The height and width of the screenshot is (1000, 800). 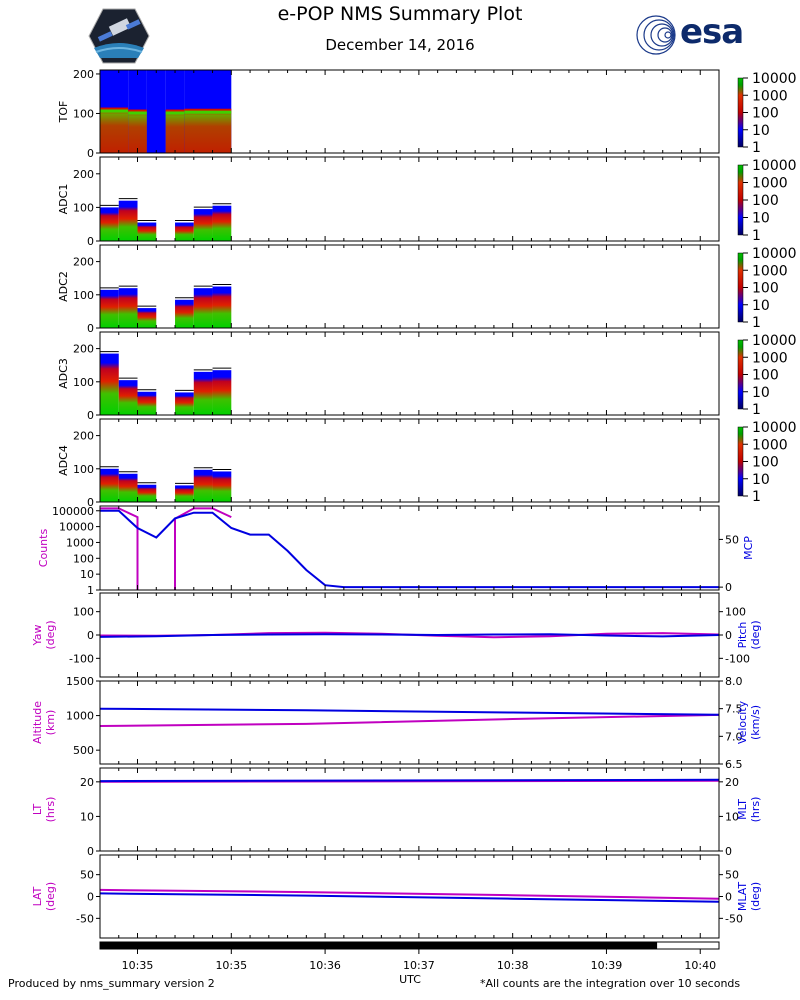 I want to click on series-pitch-line, so click(x=409, y=635).